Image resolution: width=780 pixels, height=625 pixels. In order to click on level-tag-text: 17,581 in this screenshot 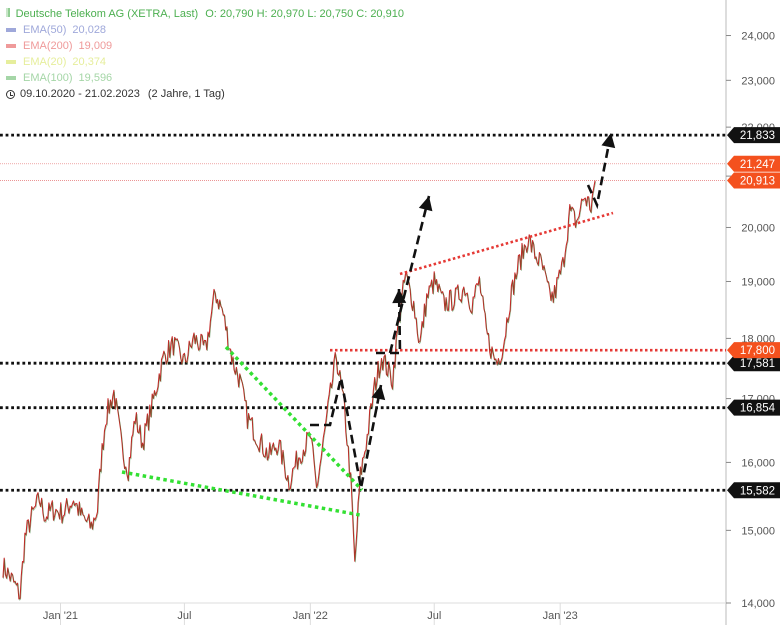, I will do `click(757, 364)`.